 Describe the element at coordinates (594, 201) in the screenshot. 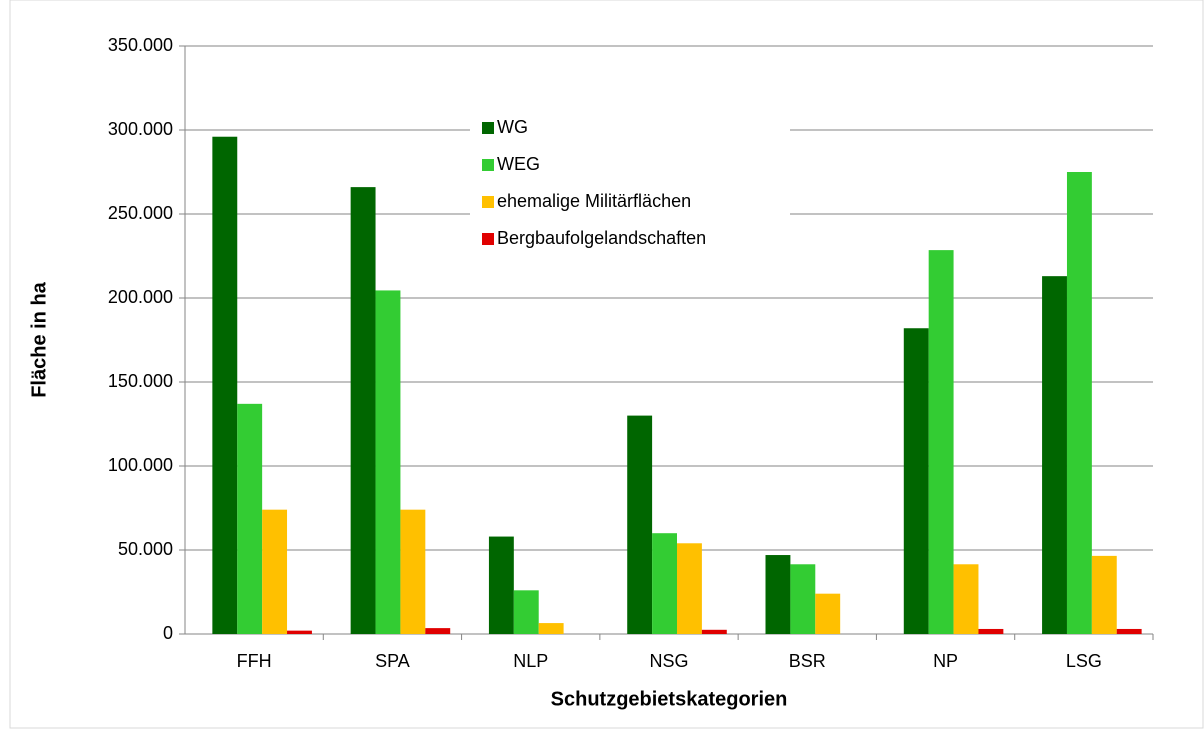

I see `legend-label: ehemalige Militärflächen` at that location.